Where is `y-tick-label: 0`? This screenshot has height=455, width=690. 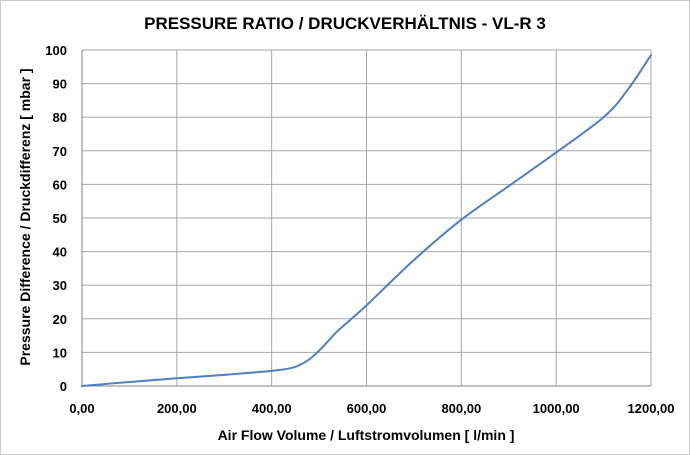
y-tick-label: 0 is located at coordinates (63, 386).